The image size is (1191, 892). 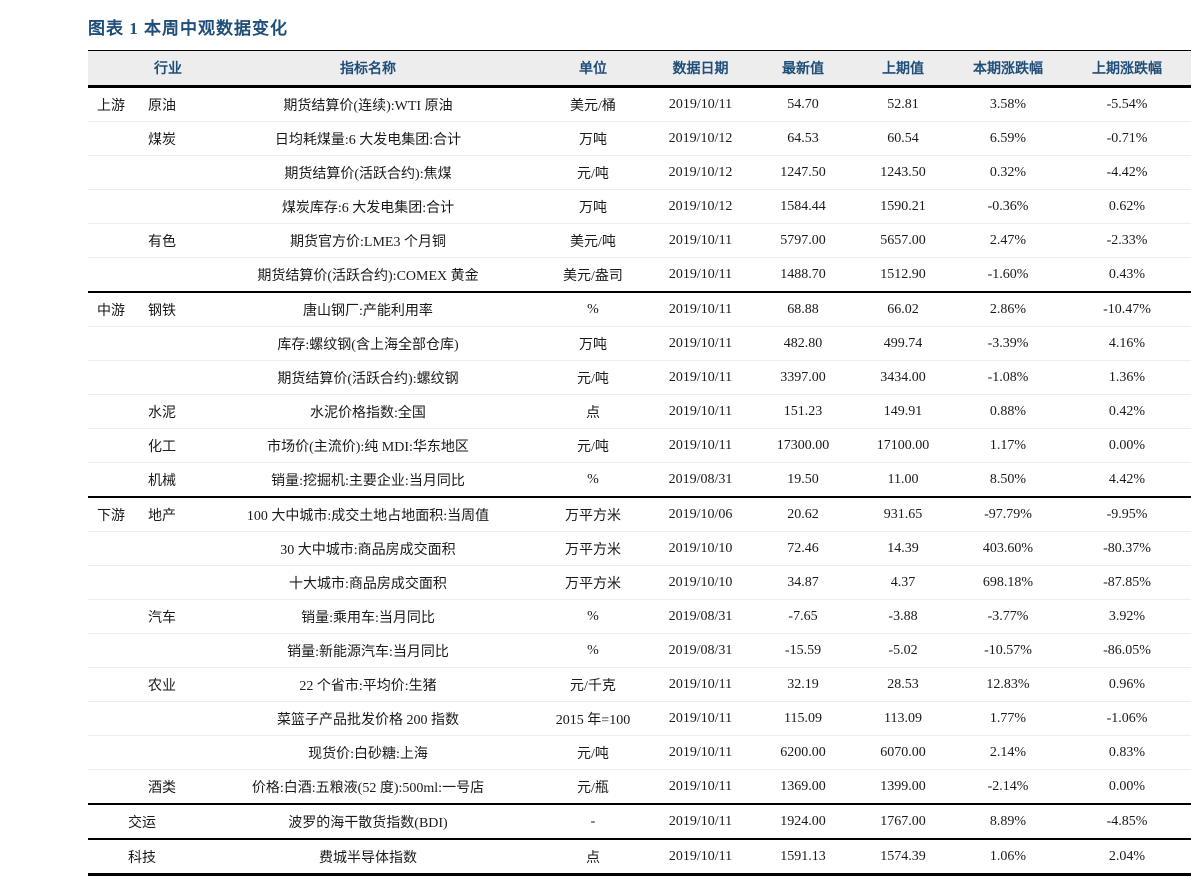 I want to click on cell-prev-change: -87.85%, so click(x=1127, y=582).